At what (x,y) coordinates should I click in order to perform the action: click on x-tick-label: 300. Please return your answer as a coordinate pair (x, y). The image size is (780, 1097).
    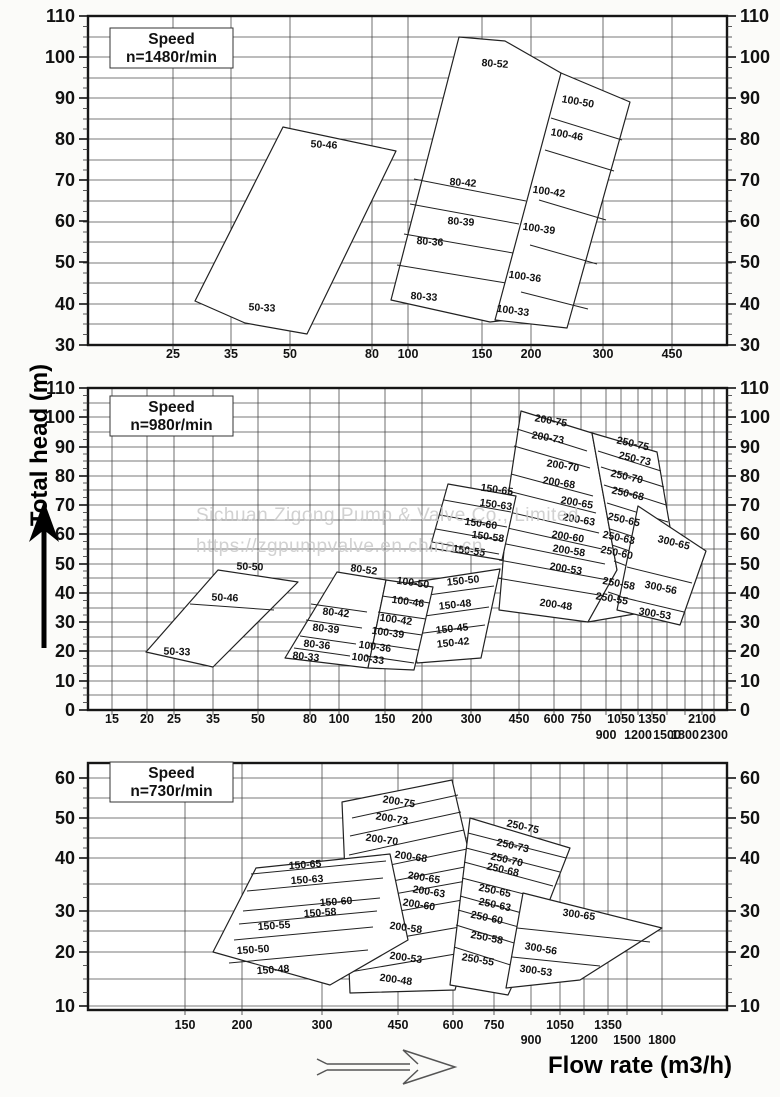
    Looking at the image, I should click on (471, 719).